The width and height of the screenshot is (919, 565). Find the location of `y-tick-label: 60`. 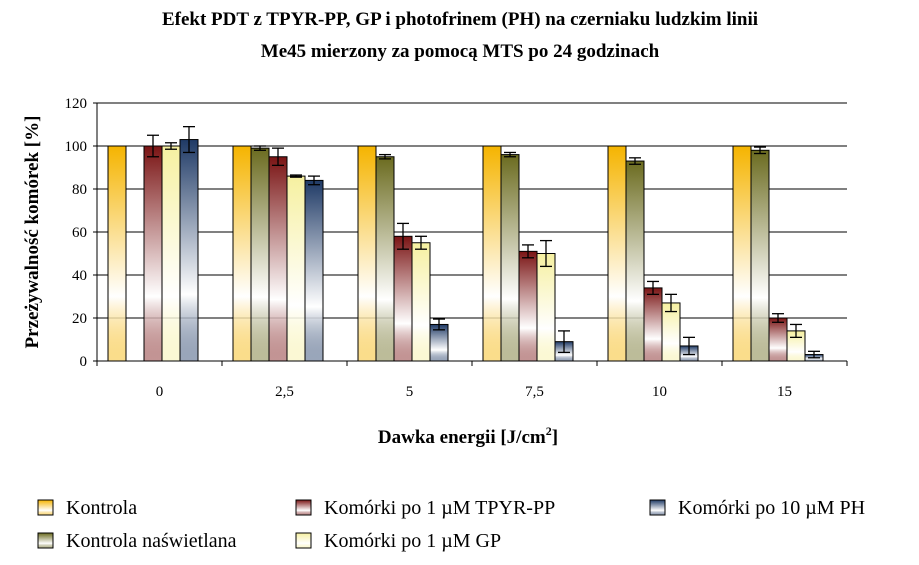

y-tick-label: 60 is located at coordinates (79, 233).